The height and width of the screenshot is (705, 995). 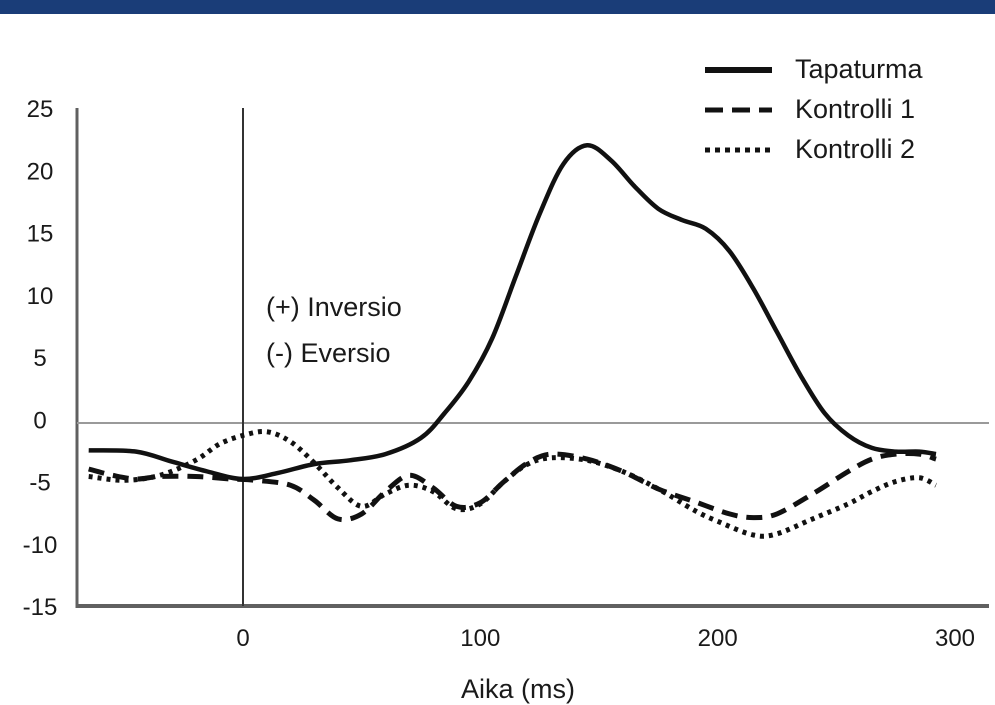 I want to click on y-tick-label: -10, so click(x=40, y=545).